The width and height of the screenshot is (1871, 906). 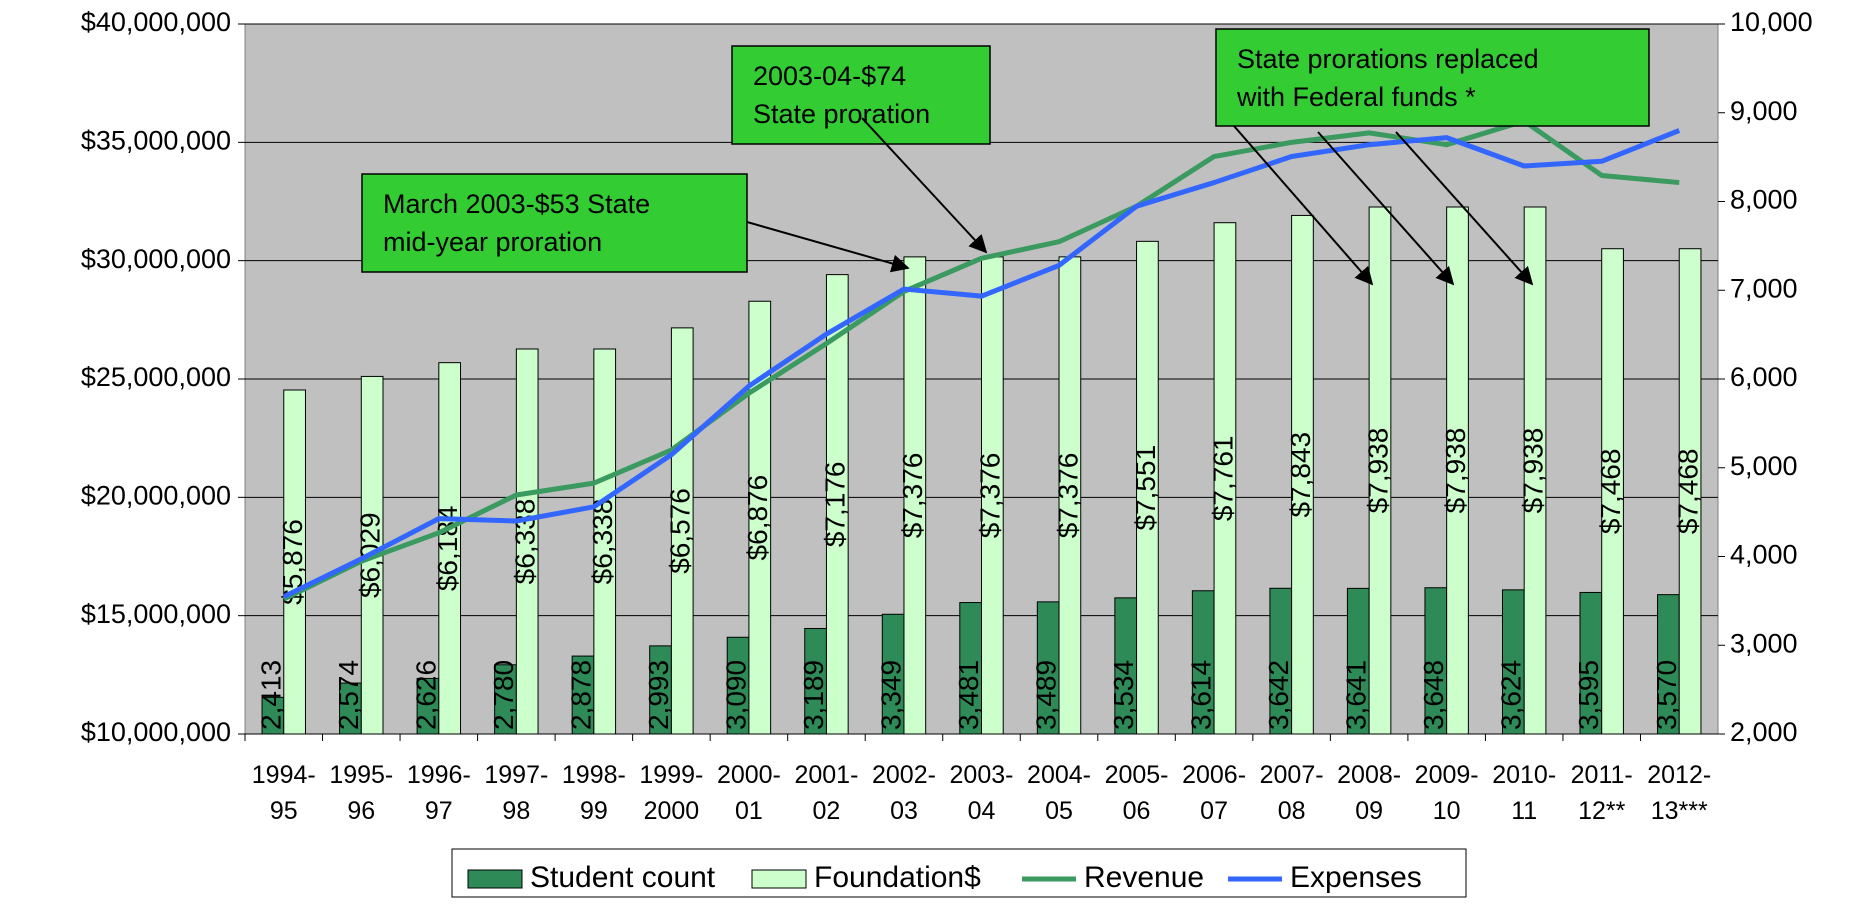 What do you see at coordinates (813, 695) in the screenshot?
I see `data-label: 3,189` at bounding box center [813, 695].